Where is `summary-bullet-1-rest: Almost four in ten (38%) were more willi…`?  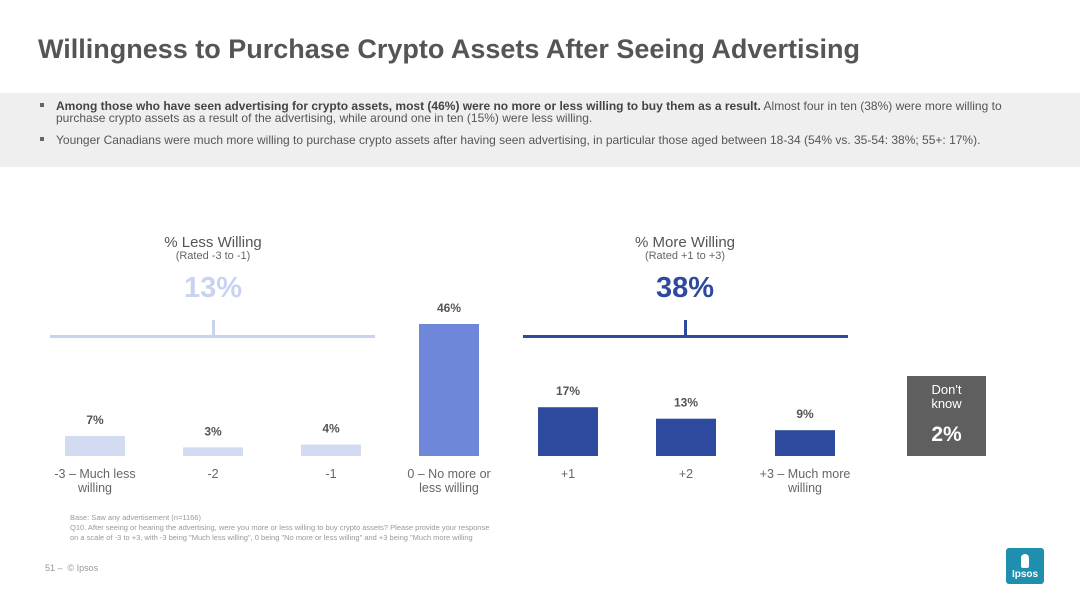
summary-bullet-1-rest: Almost four in ten (38%) were more willi… is located at coordinates (529, 112).